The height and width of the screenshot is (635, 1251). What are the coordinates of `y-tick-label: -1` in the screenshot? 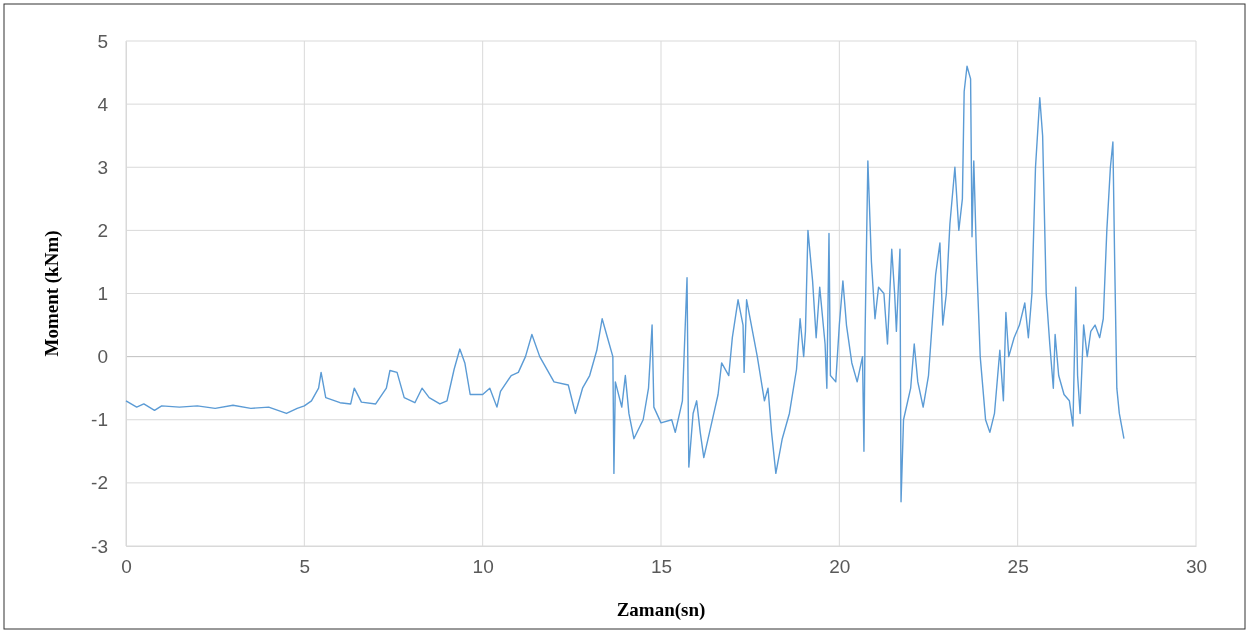 It's located at (99, 420).